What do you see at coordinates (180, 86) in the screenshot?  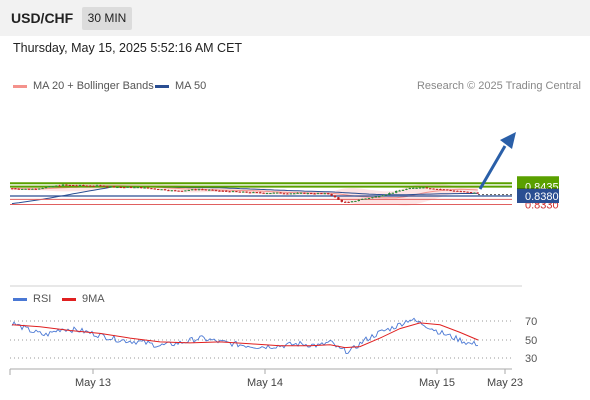 I see `legend-ma50: MA 50` at bounding box center [180, 86].